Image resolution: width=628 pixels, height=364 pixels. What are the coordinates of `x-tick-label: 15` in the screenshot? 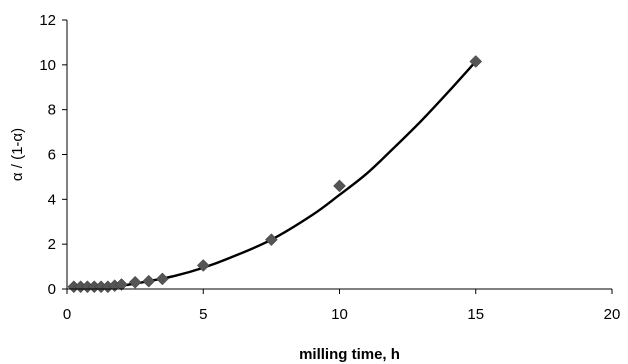 It's located at (475, 314).